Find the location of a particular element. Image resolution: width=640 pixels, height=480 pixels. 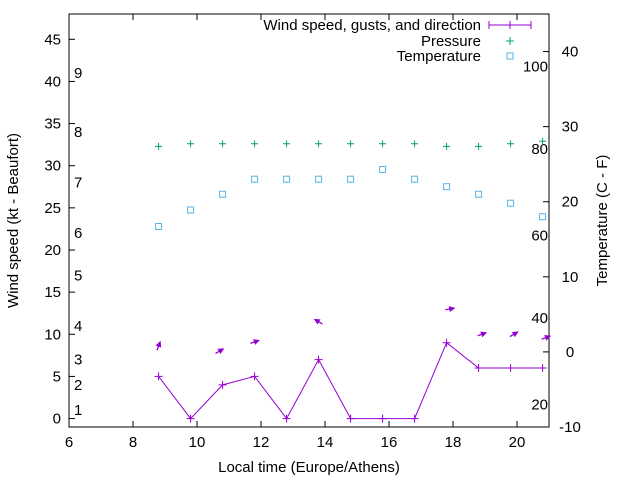

fahrenheit-label: 60 is located at coordinates (539, 236).